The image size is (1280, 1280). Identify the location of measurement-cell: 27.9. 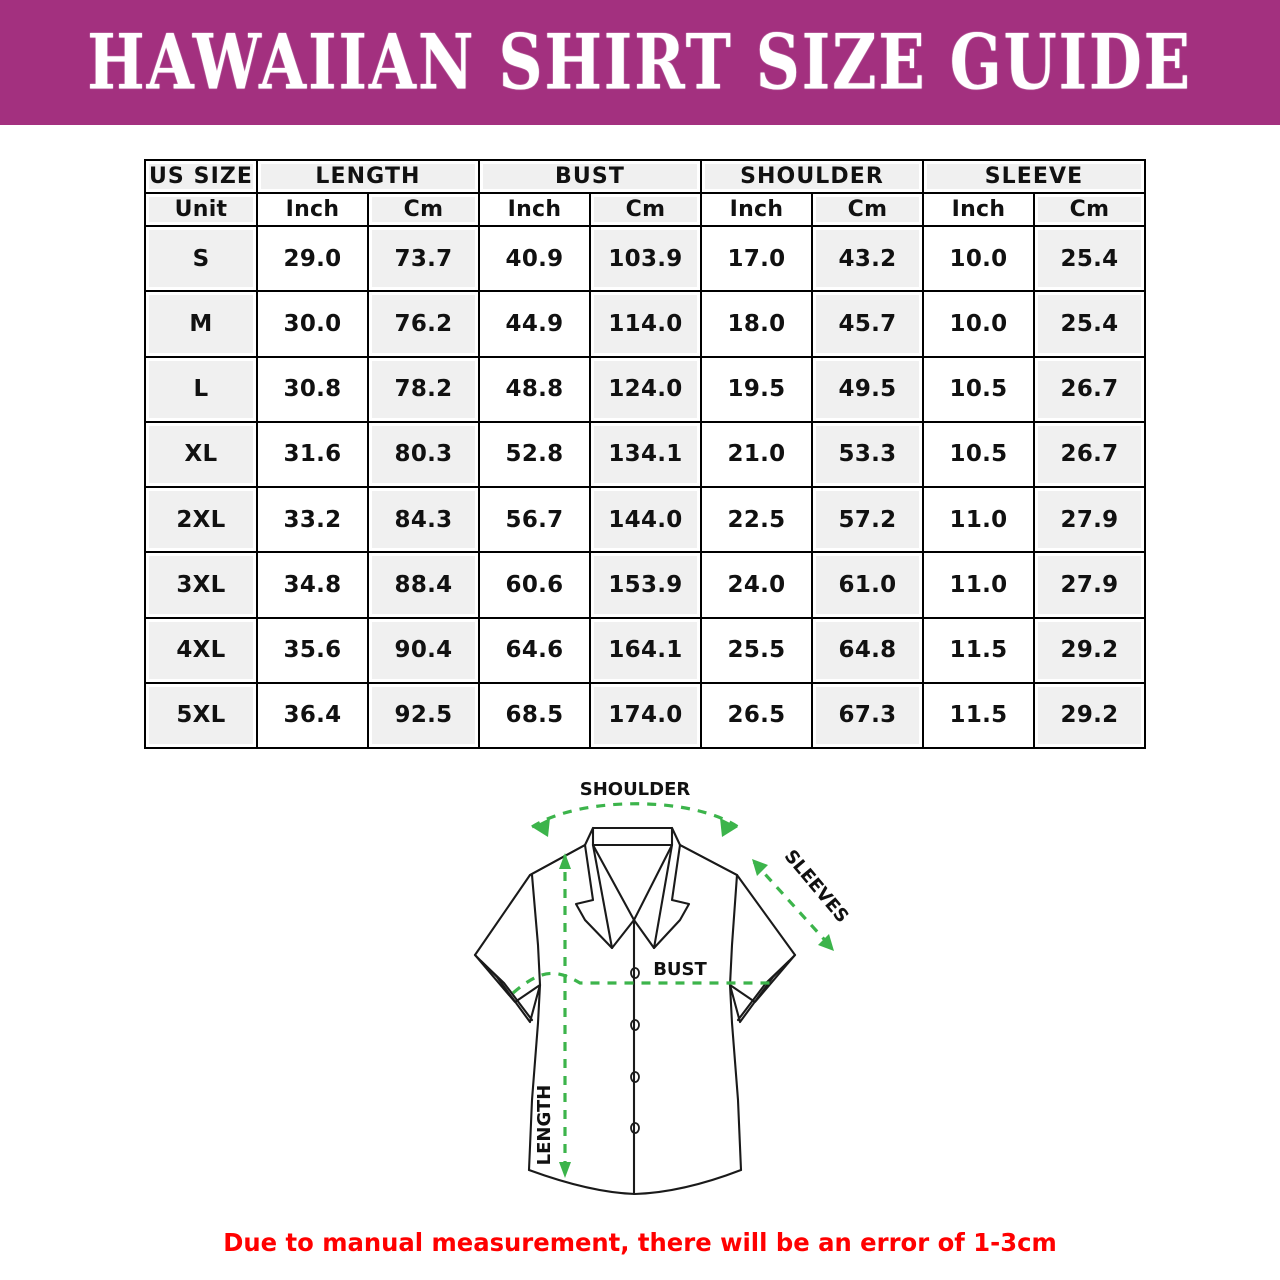
(1089, 585).